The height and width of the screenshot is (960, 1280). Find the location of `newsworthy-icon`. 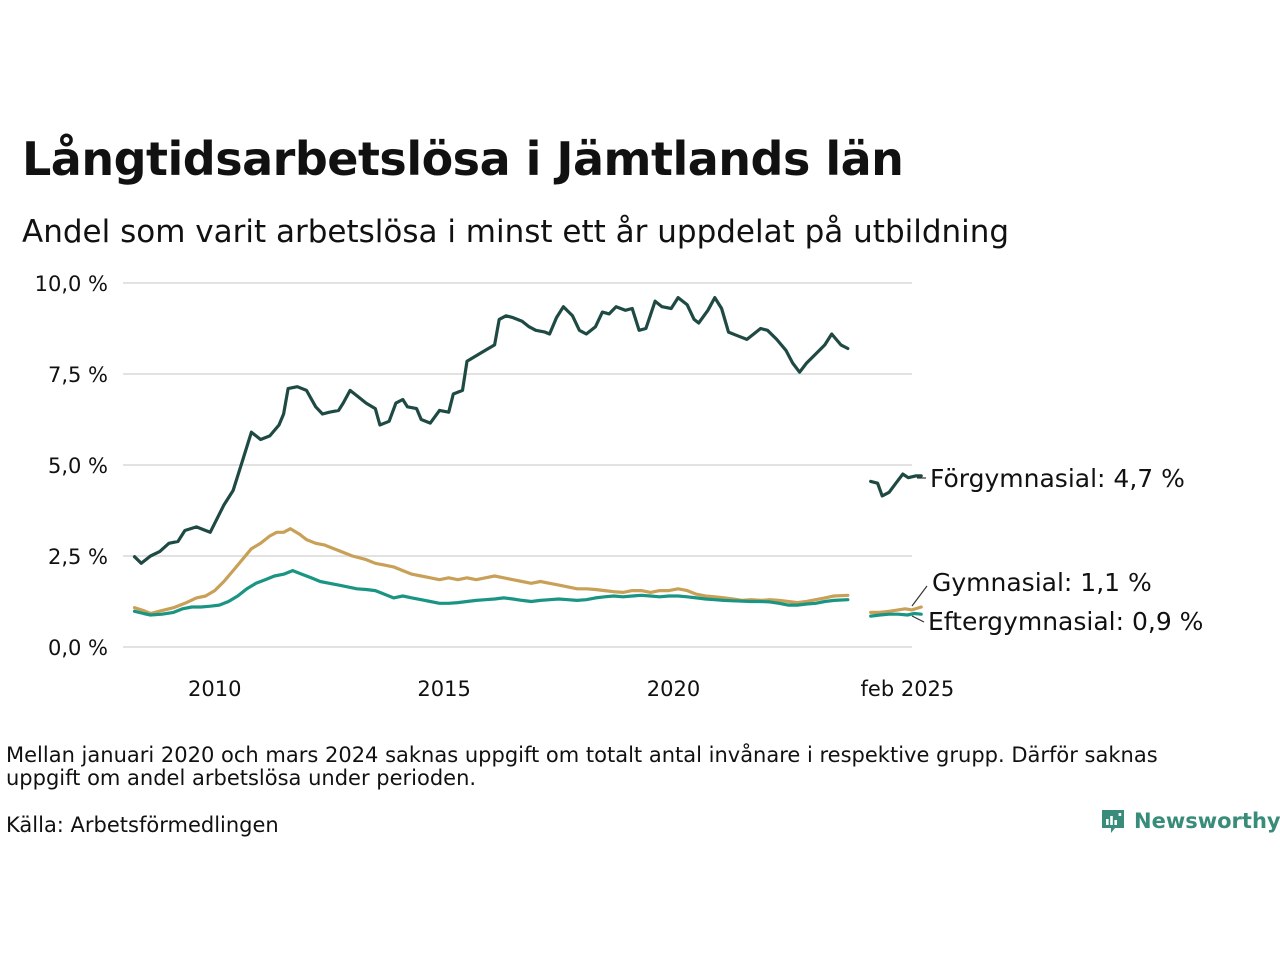

newsworthy-icon is located at coordinates (1113, 821).